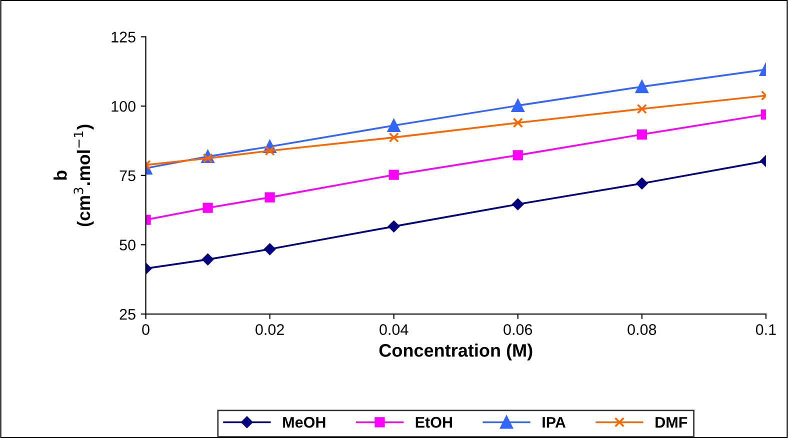 The height and width of the screenshot is (438, 788). What do you see at coordinates (518, 329) in the screenshot?
I see `x-tick-label: 0.06` at bounding box center [518, 329].